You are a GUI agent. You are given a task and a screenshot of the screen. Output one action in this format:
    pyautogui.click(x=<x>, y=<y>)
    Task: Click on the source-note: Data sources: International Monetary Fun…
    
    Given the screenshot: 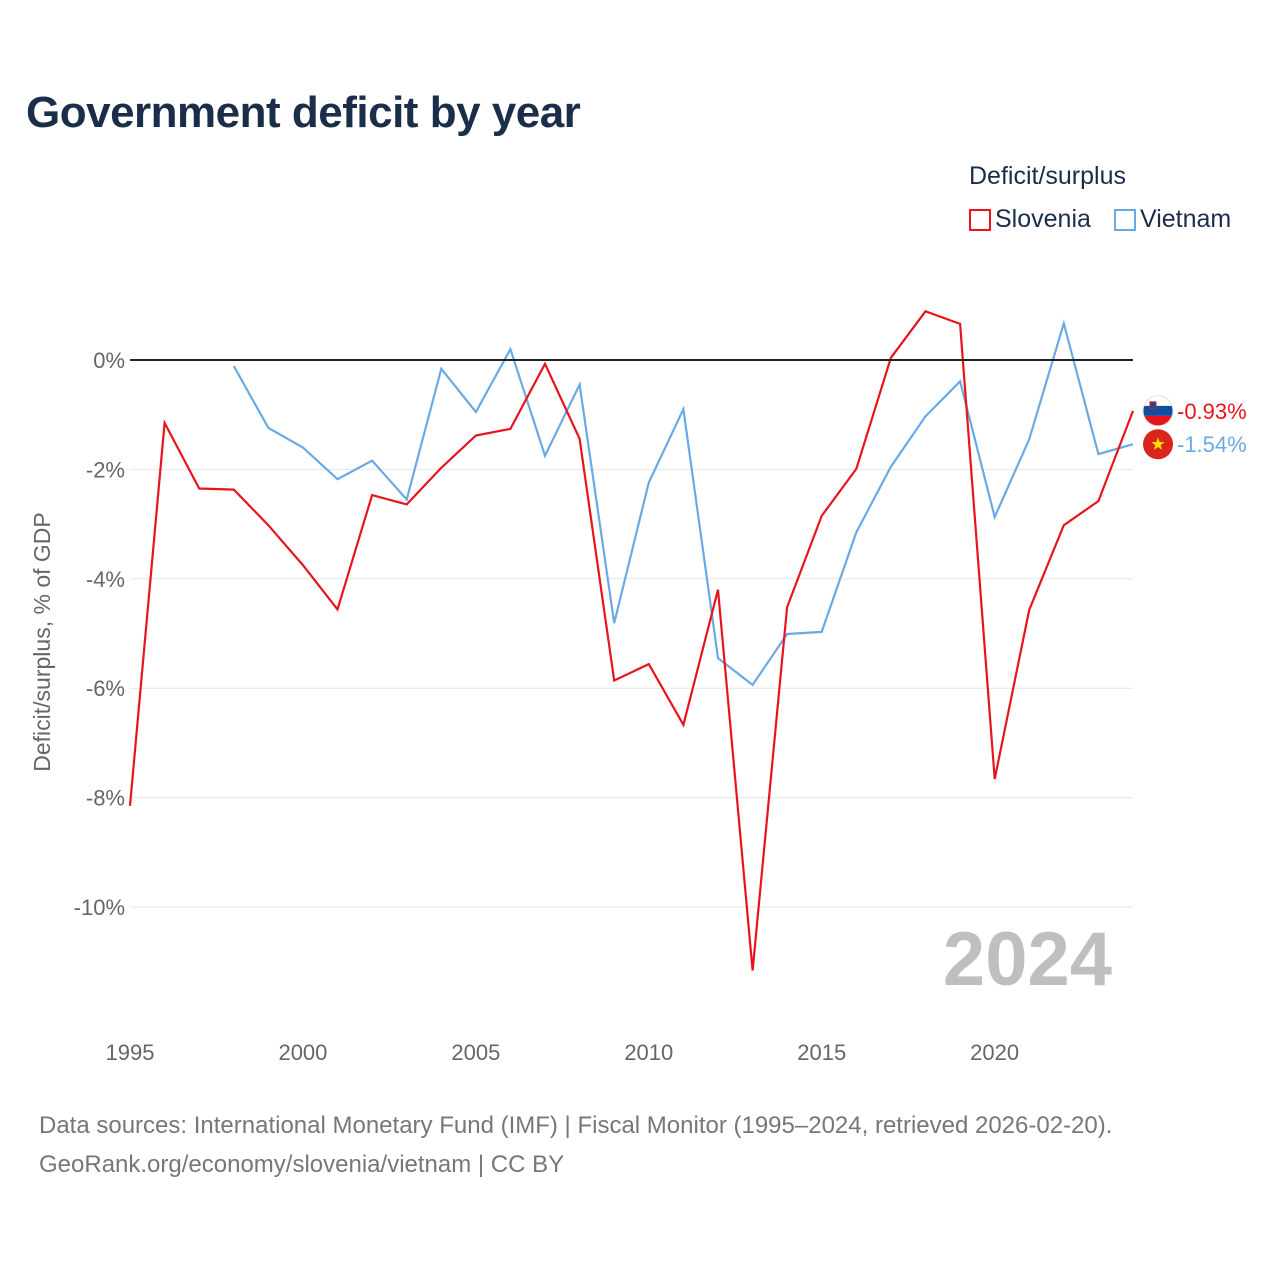 What is the action you would take?
    pyautogui.click(x=575, y=1145)
    